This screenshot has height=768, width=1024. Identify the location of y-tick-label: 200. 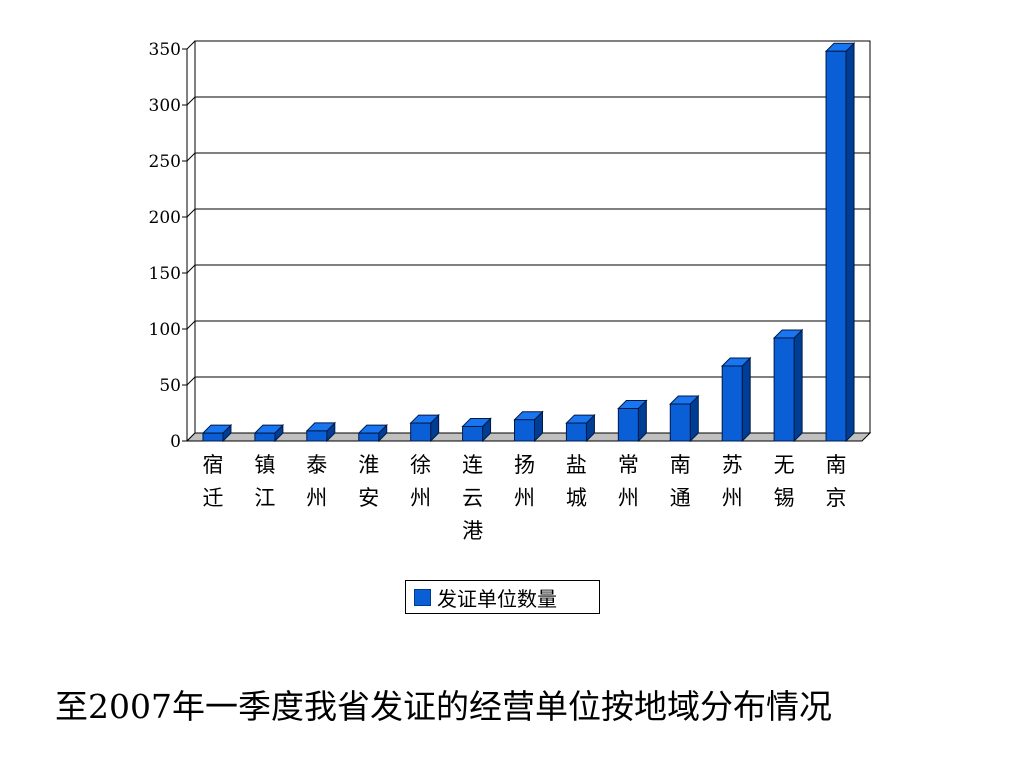
(165, 218).